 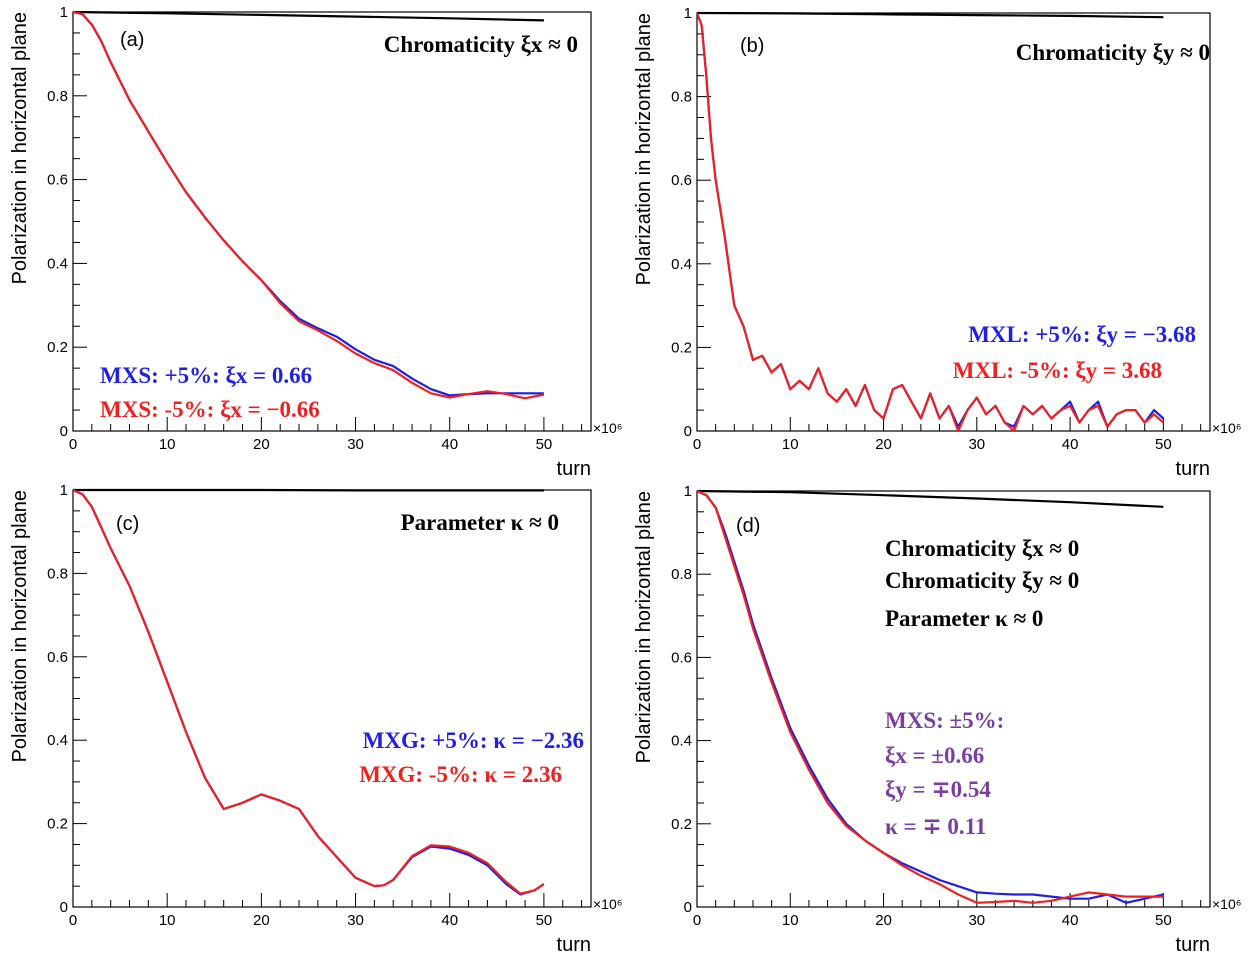 What do you see at coordinates (1082, 334) in the screenshot?
I see `annotation-text: MXL: +5%: ξy = −3.68` at bounding box center [1082, 334].